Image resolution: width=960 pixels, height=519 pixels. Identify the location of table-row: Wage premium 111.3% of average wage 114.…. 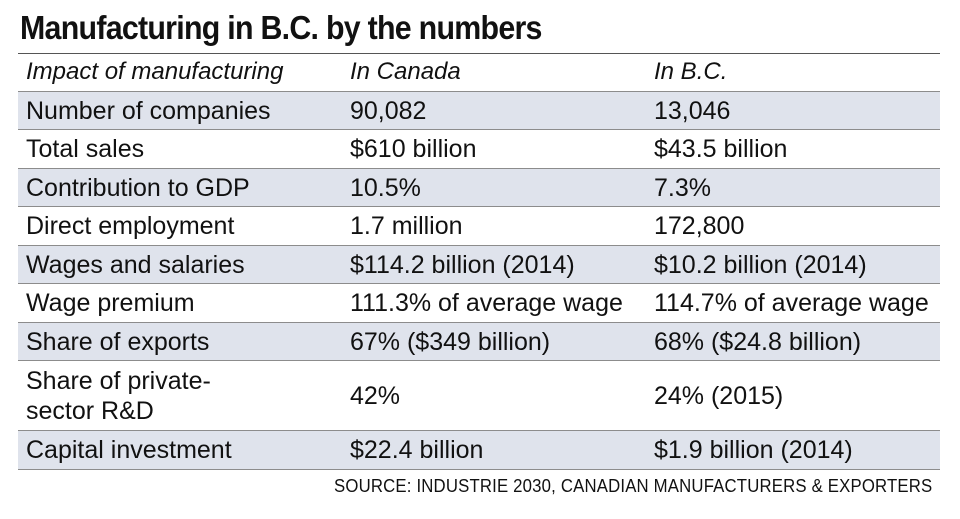
(479, 303).